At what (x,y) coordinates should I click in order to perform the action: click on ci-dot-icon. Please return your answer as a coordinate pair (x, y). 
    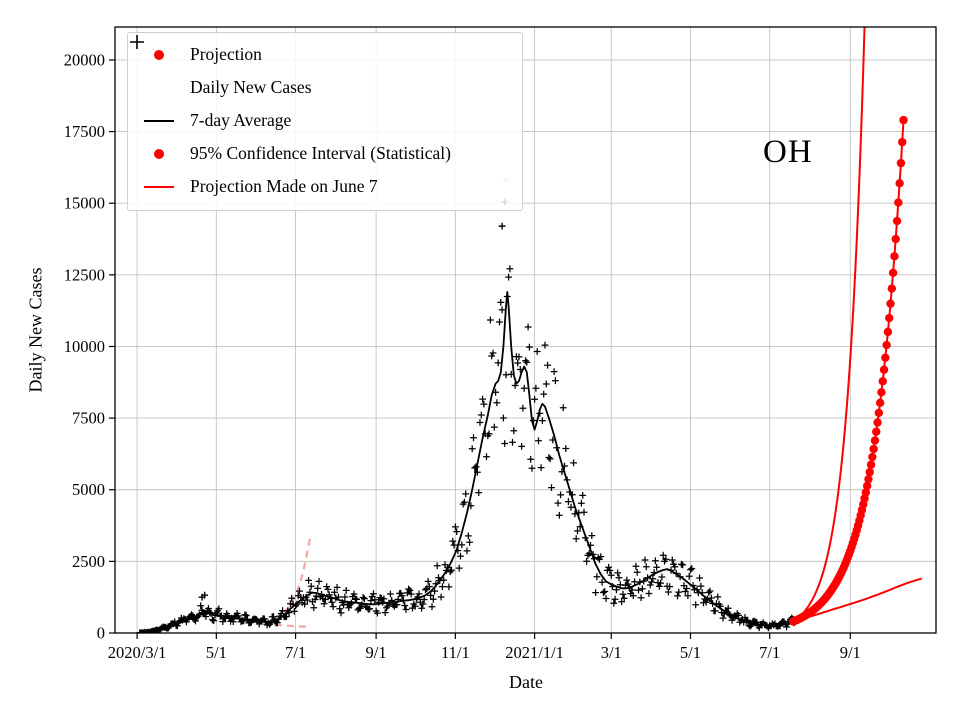
    Looking at the image, I should click on (159, 153).